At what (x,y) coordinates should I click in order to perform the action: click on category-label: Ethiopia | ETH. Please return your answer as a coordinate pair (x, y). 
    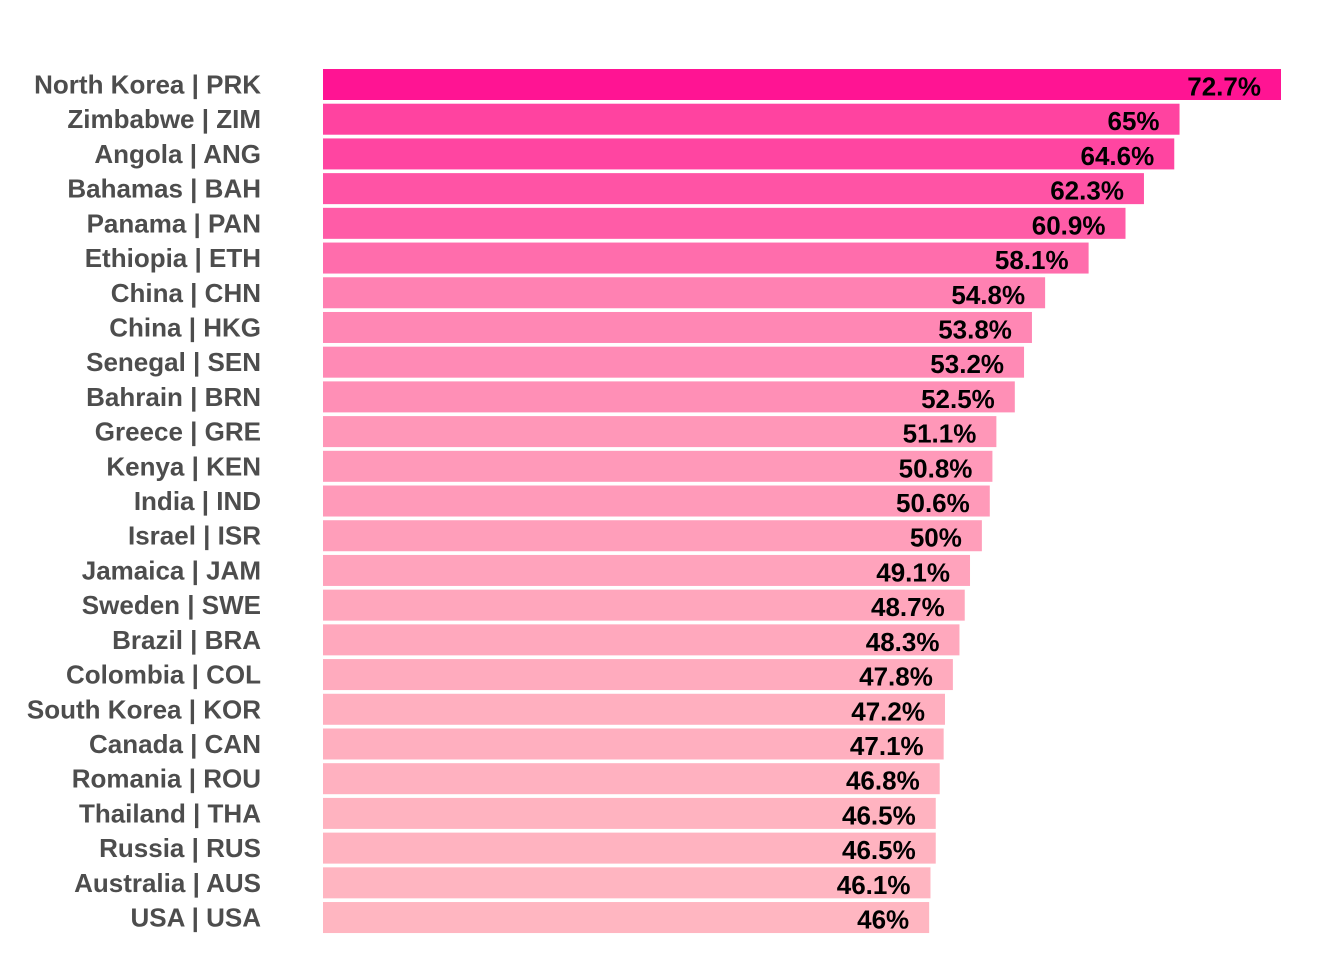
    Looking at the image, I should click on (173, 258).